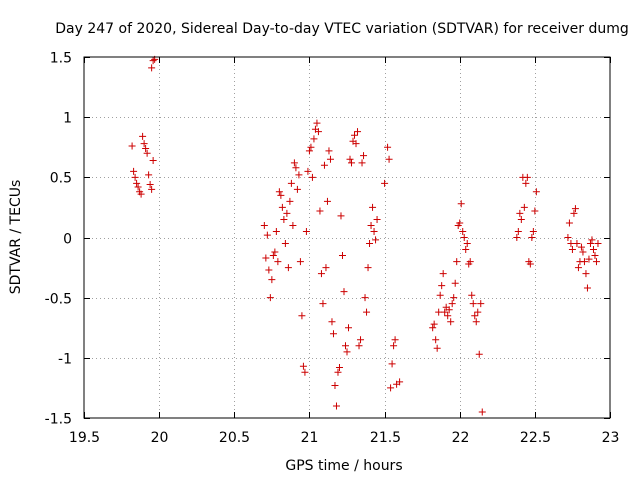 This screenshot has height=480, width=640. Describe the element at coordinates (343, 466) in the screenshot. I see `x-axis-label: GPS time / hours` at that location.